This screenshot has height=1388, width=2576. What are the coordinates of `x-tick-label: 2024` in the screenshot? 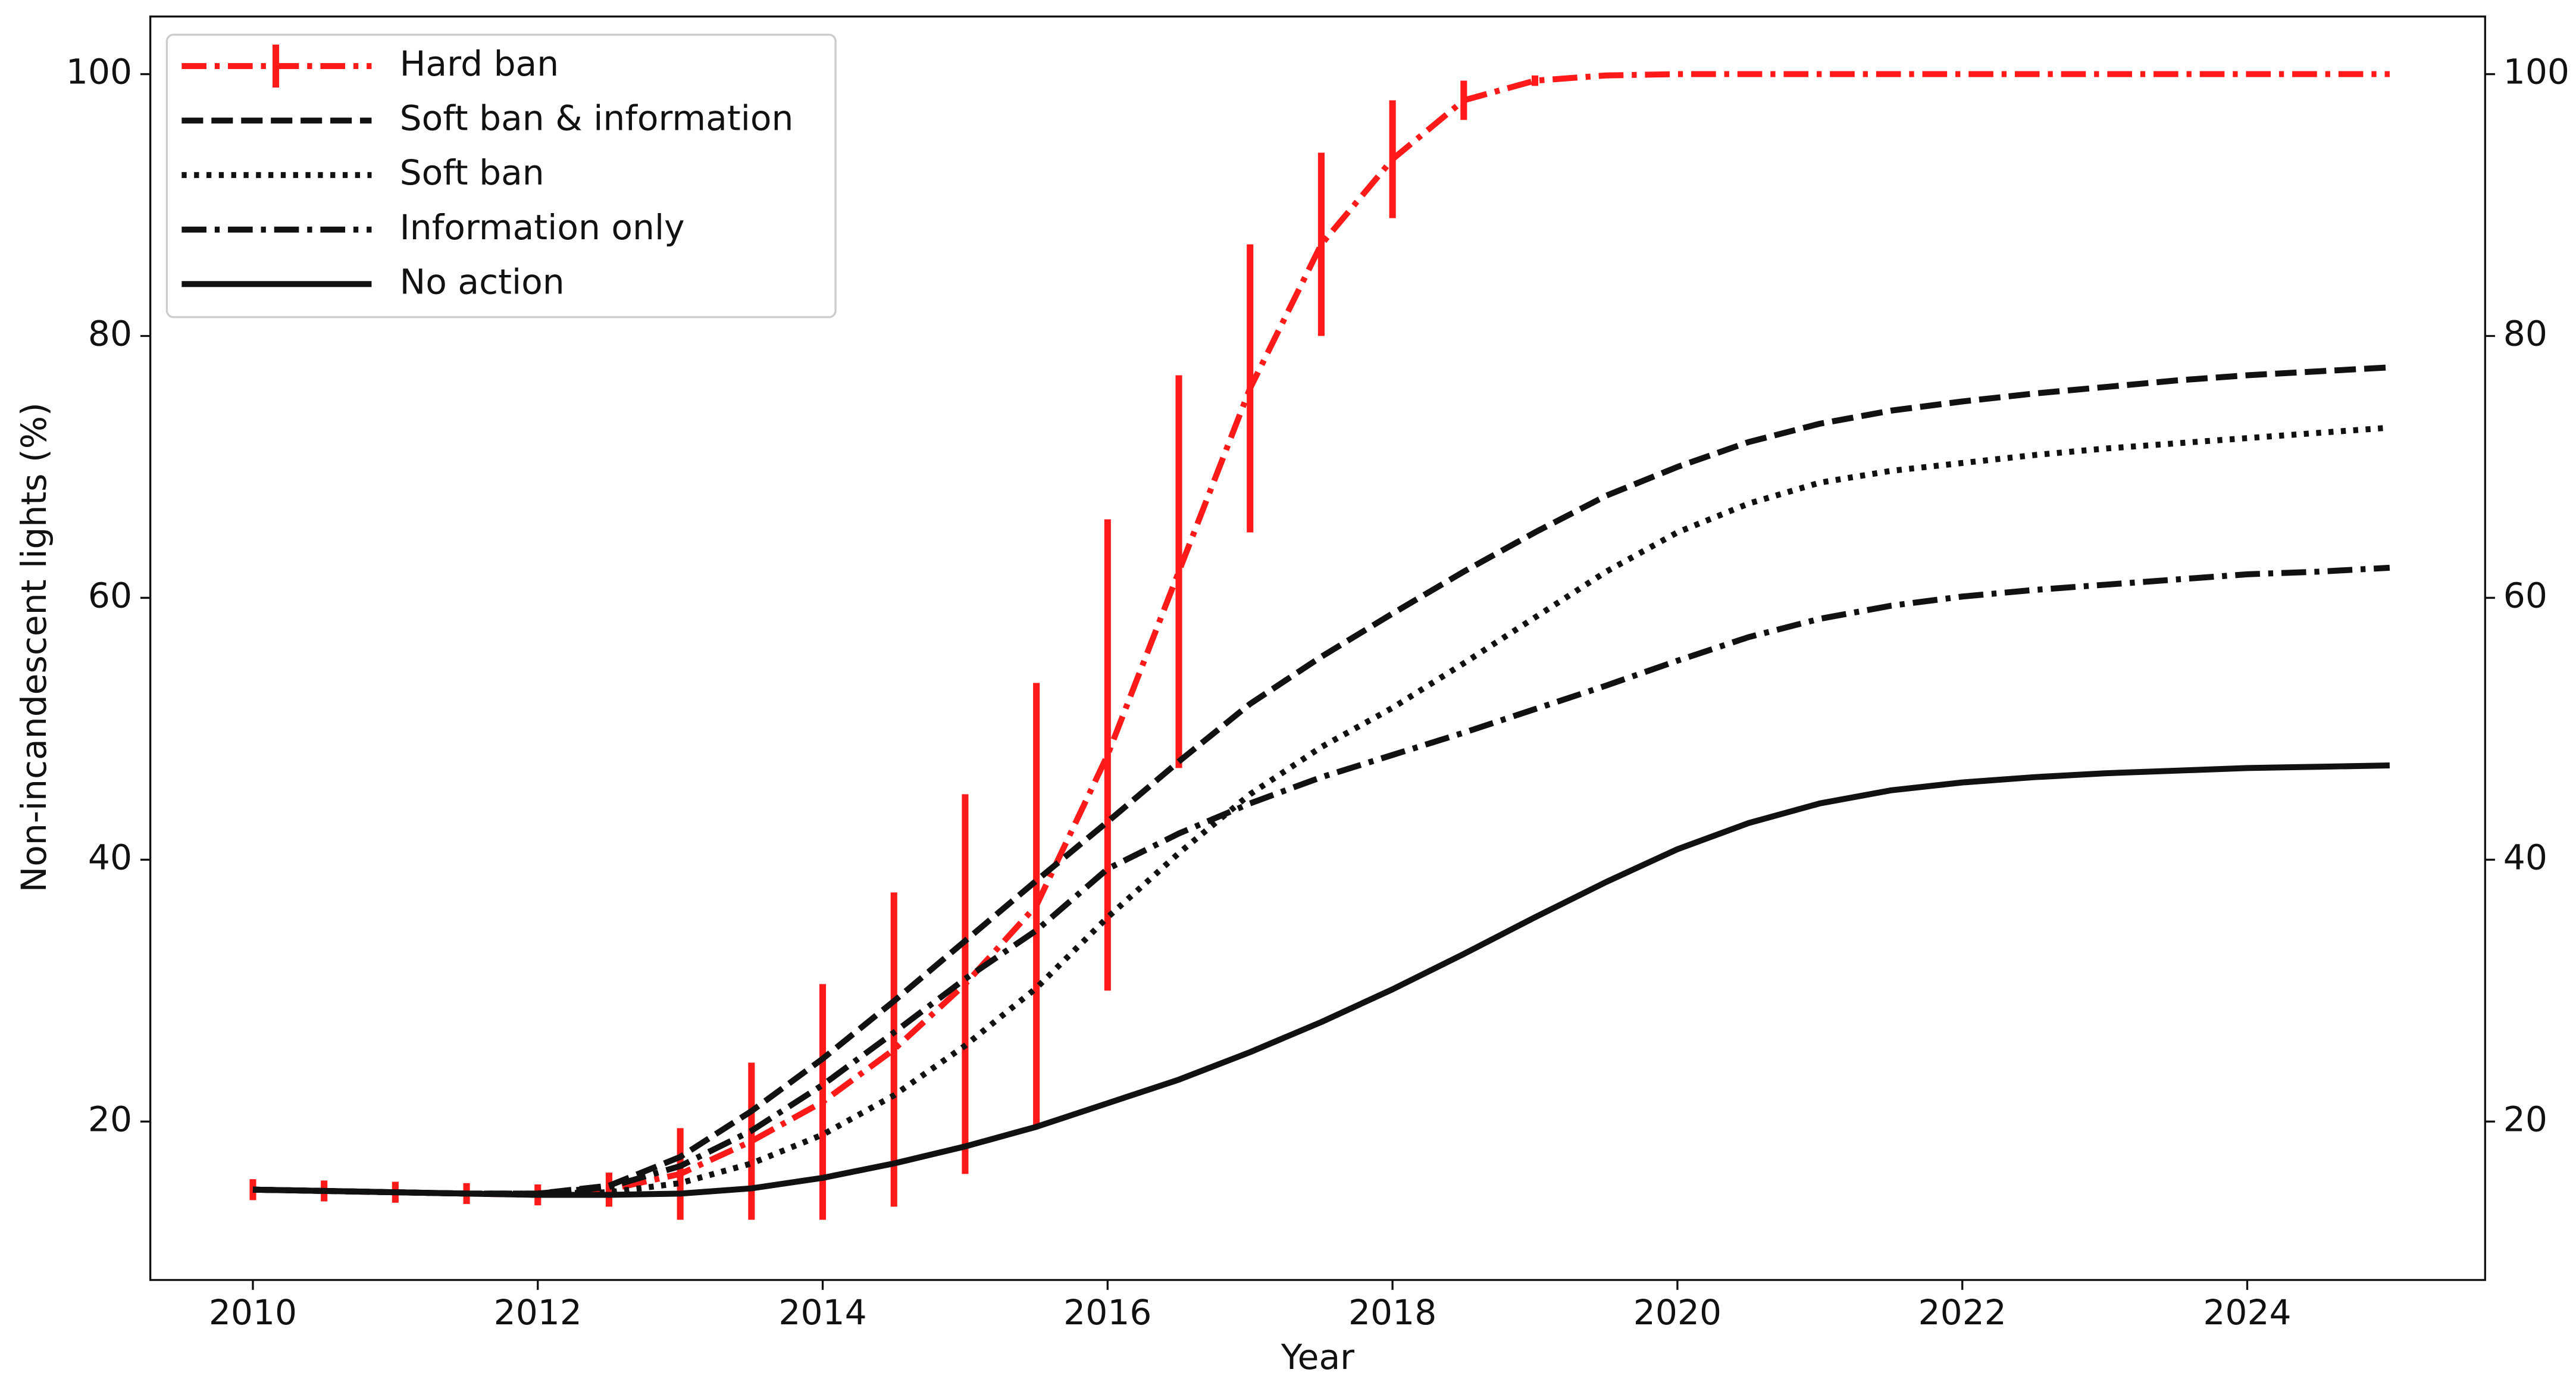 It's located at (2247, 1313).